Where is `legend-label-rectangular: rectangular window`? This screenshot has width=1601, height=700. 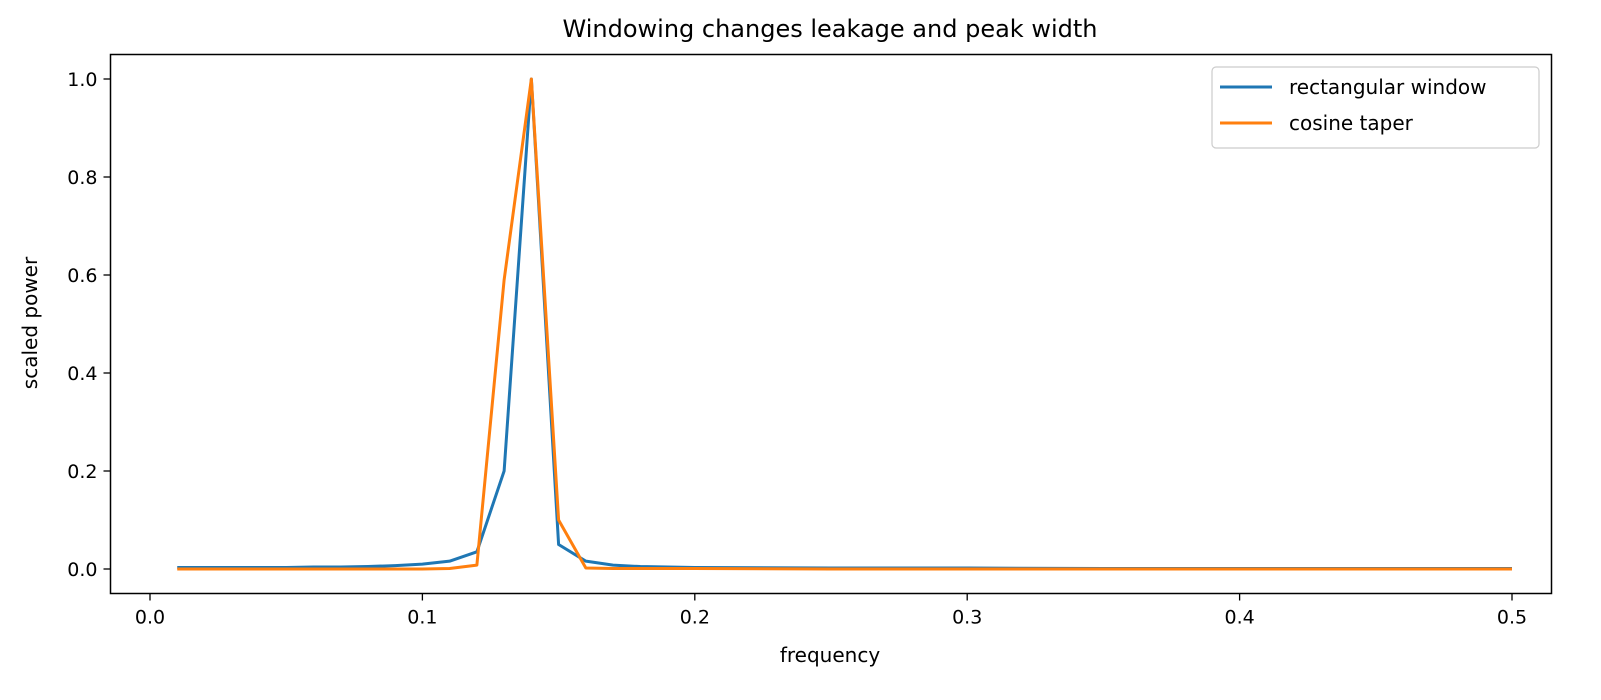 legend-label-rectangular: rectangular window is located at coordinates (1388, 87).